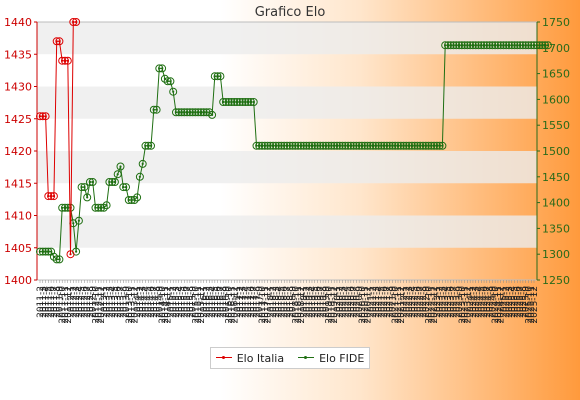 This screenshot has height=400, width=580. Describe the element at coordinates (556, 177) in the screenshot. I see `right-tick-label: 1450` at that location.